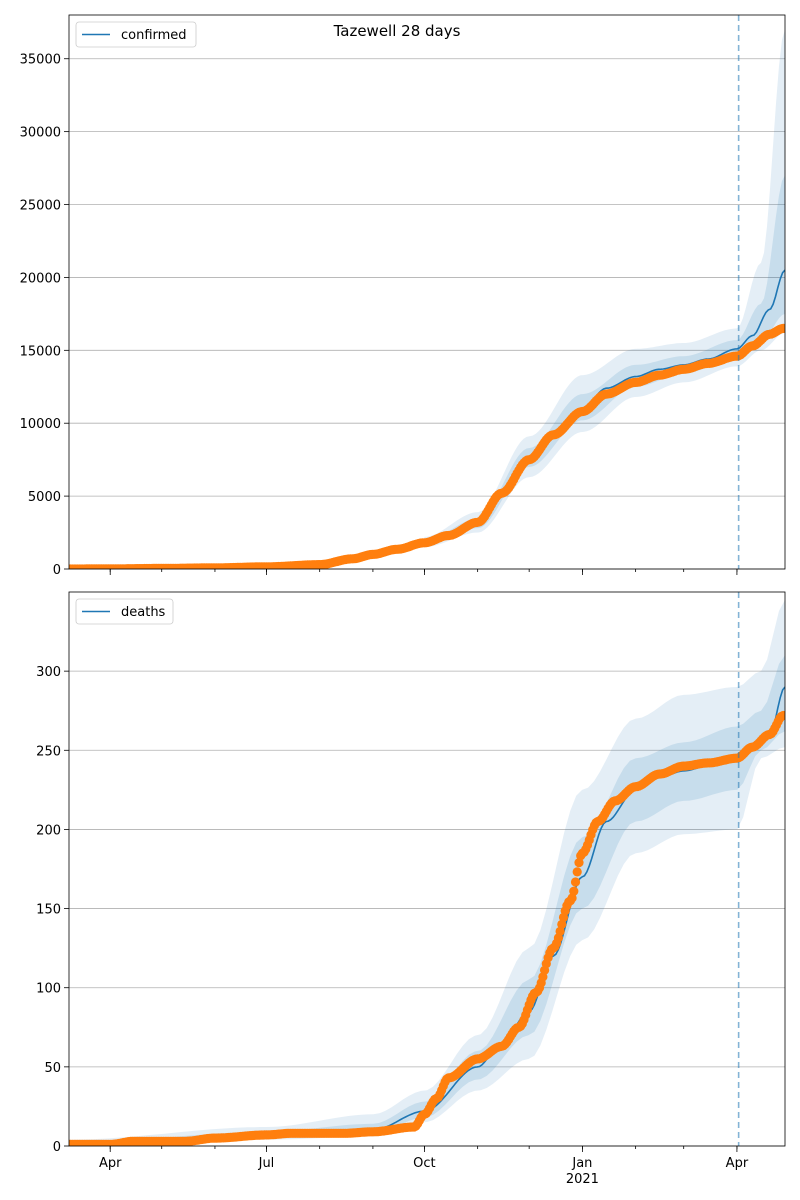  I want to click on y-tick-label: 30000, so click(40, 133).